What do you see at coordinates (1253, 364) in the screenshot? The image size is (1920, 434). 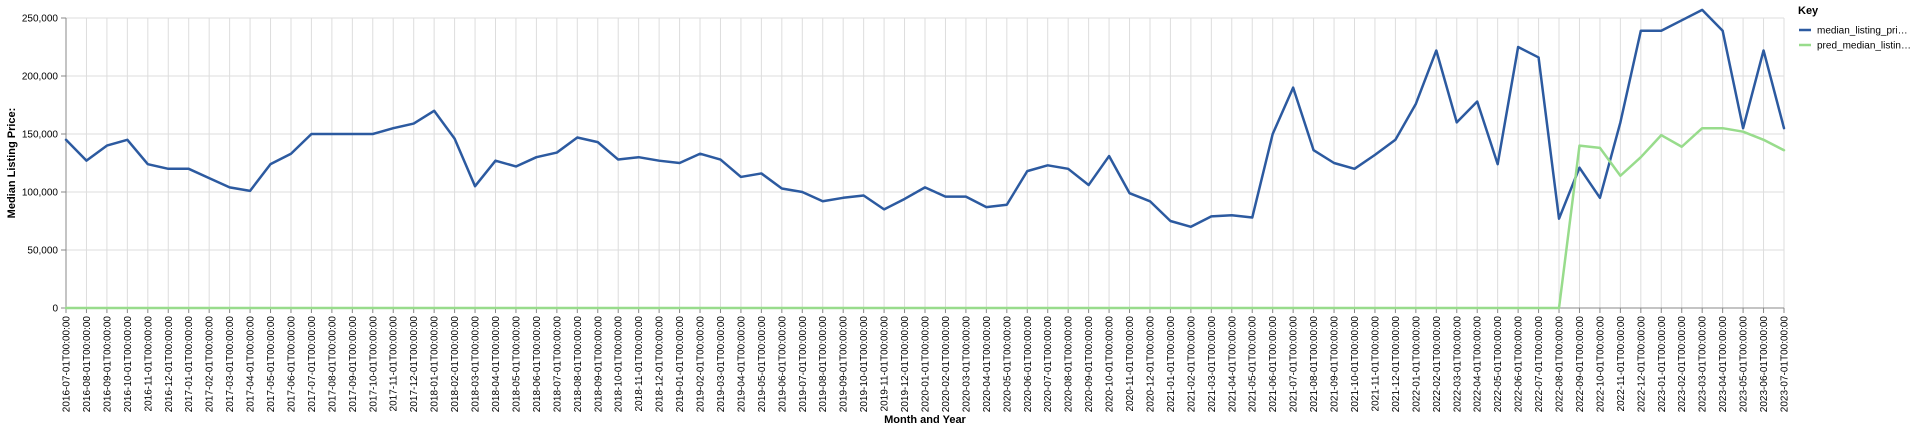 I see `x-tick-label: 2021-05-01T00:00:00` at bounding box center [1253, 364].